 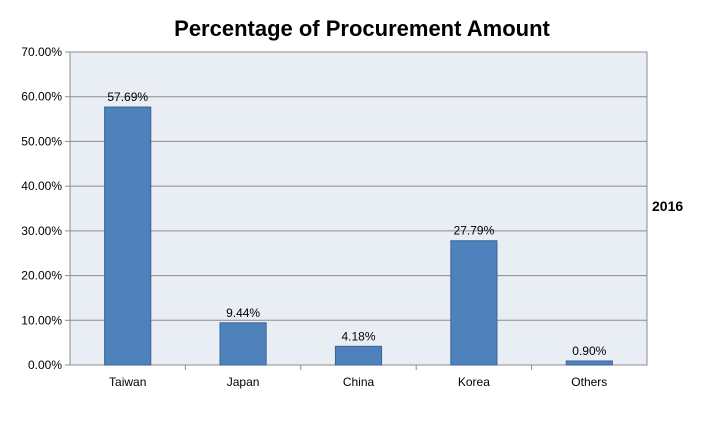 What do you see at coordinates (127, 382) in the screenshot?
I see `x-tick-label: Taiwan` at bounding box center [127, 382].